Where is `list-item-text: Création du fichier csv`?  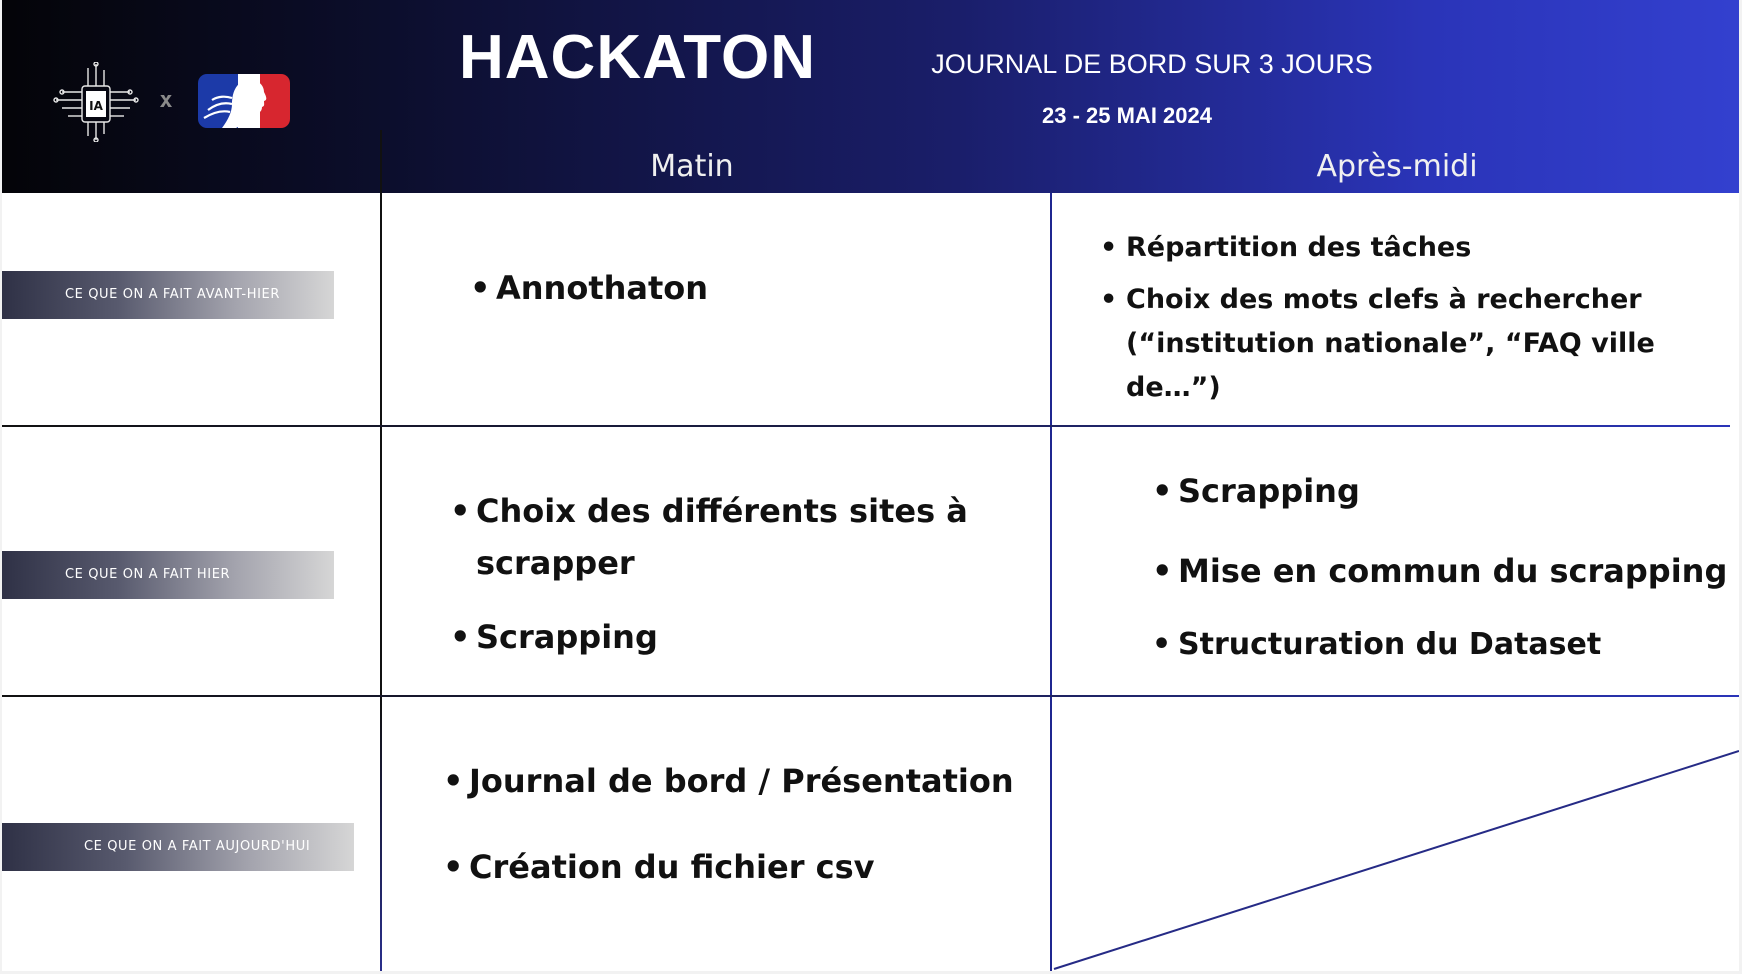
list-item-text: Création du fichier csv is located at coordinates (672, 867).